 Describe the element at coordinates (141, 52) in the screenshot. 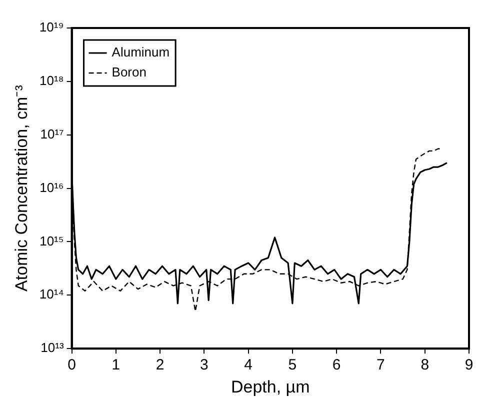

I see `legend-label: Aluminum` at that location.